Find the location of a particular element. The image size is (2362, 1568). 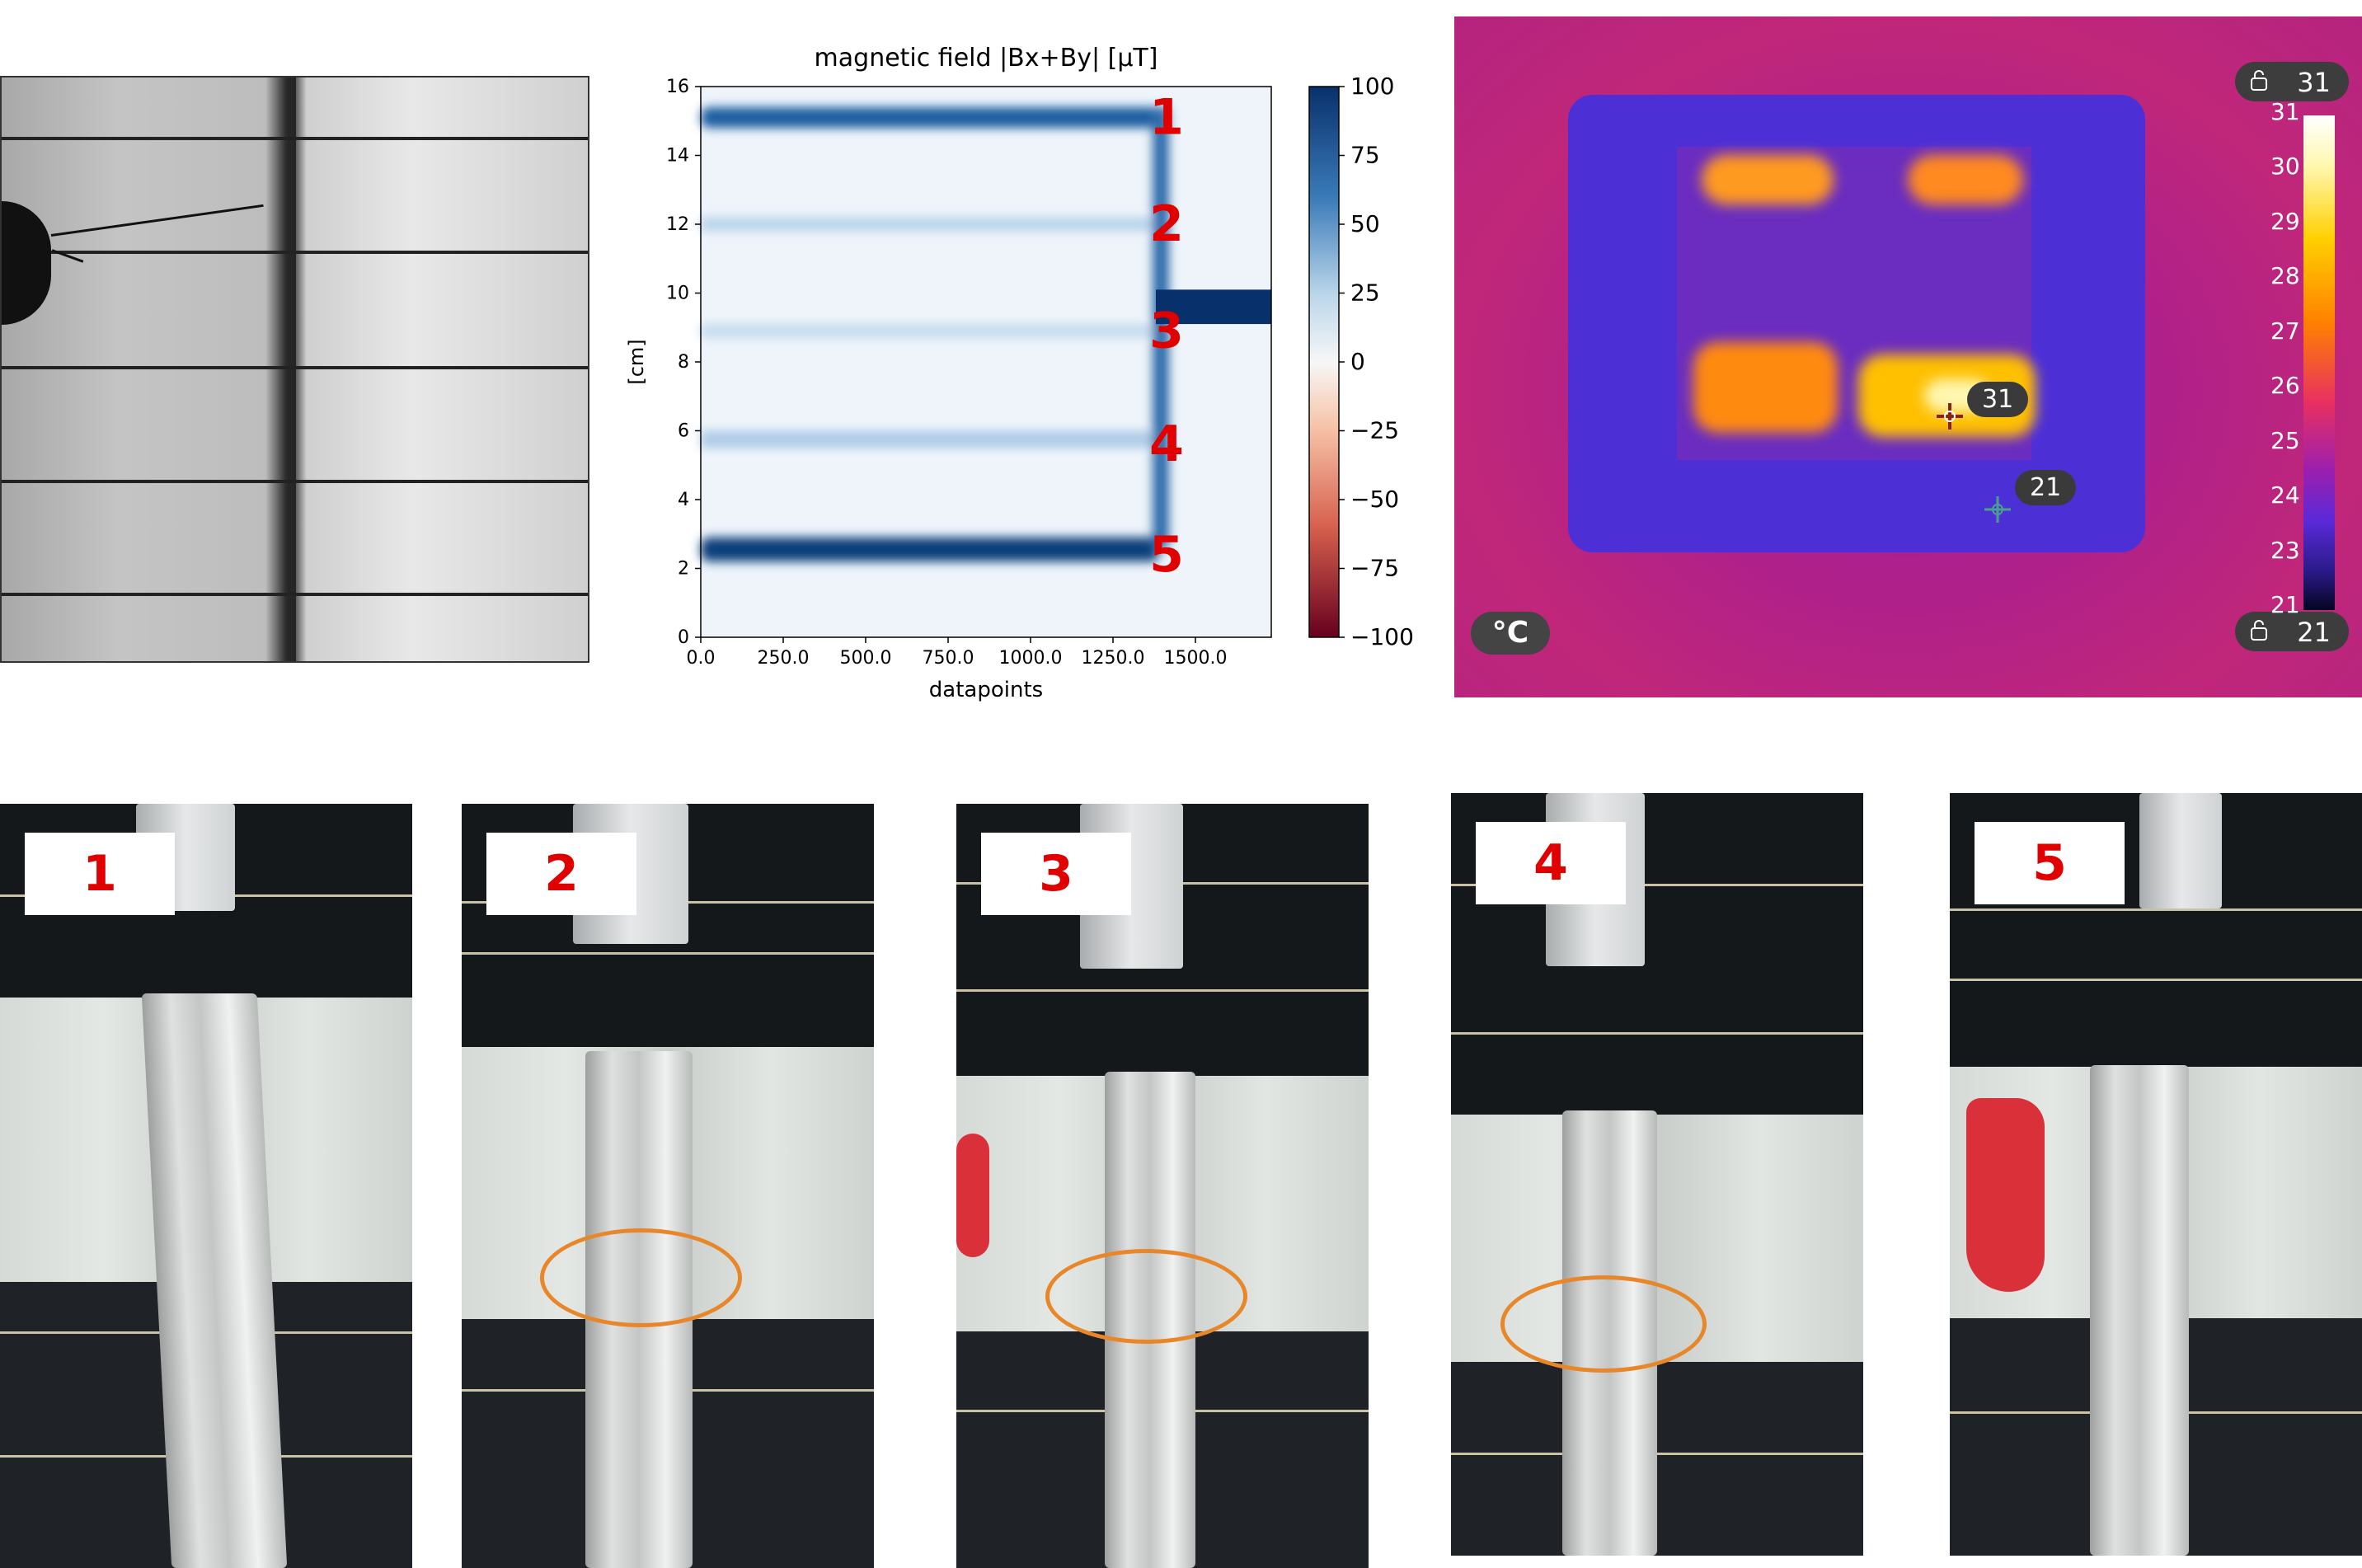

micrograph-1: 1 is located at coordinates (206, 1186).